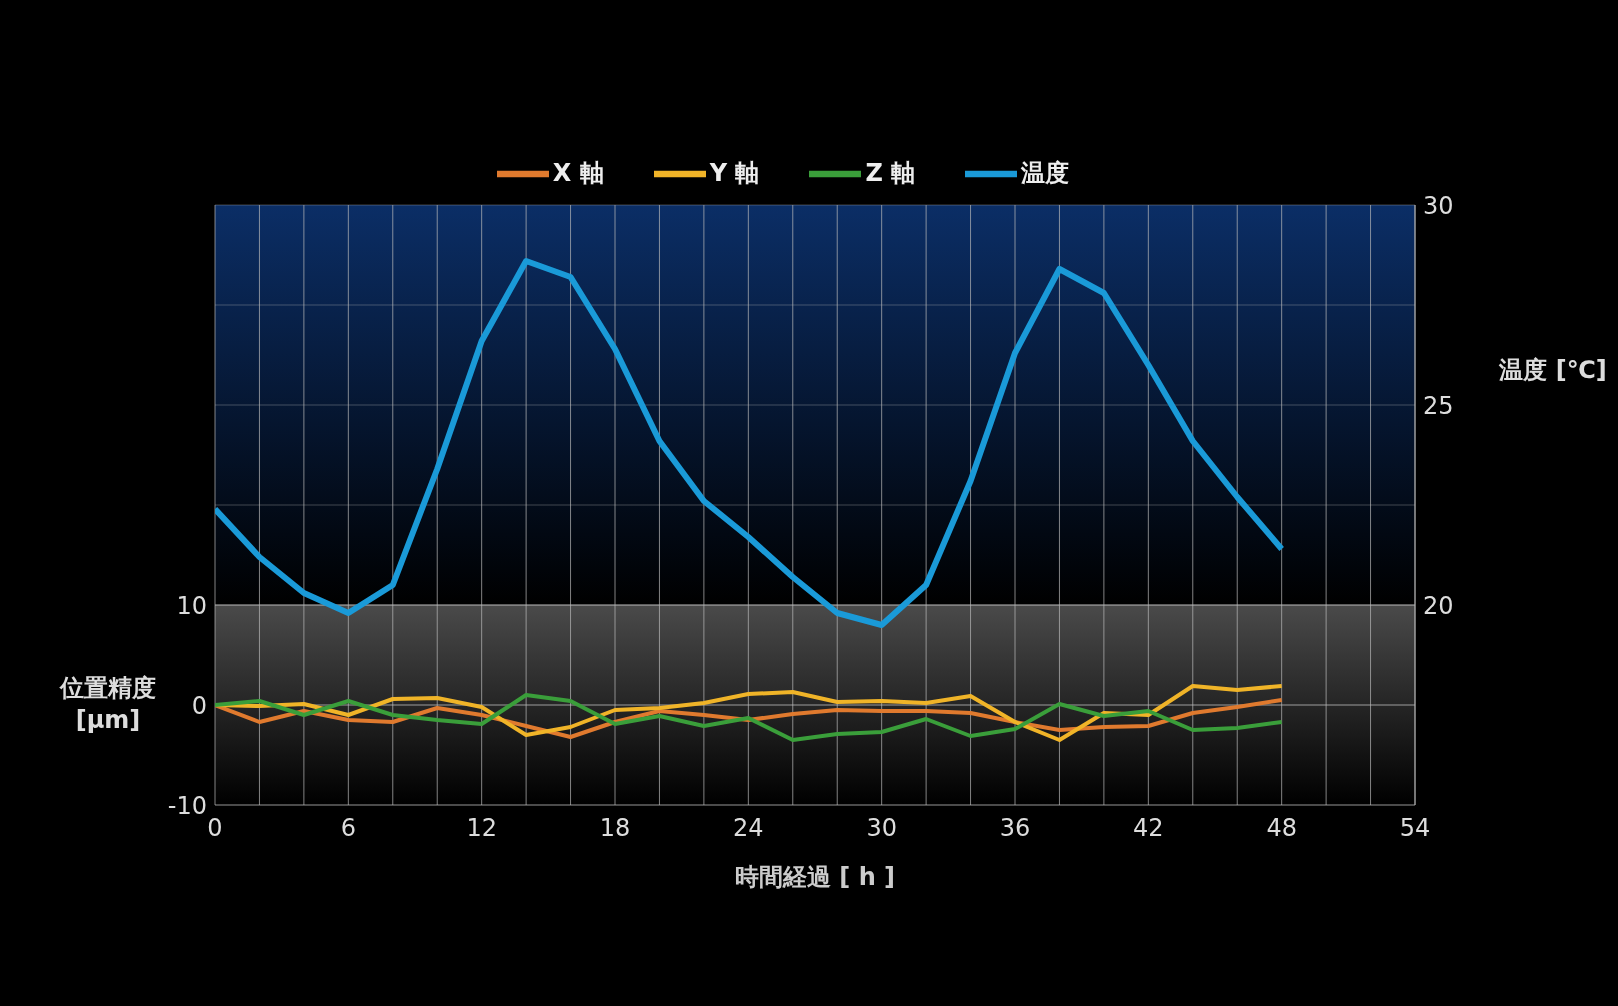 Image resolution: width=1618 pixels, height=1006 pixels. Describe the element at coordinates (199, 705) in the screenshot. I see `y-tick-label: 0` at that location.